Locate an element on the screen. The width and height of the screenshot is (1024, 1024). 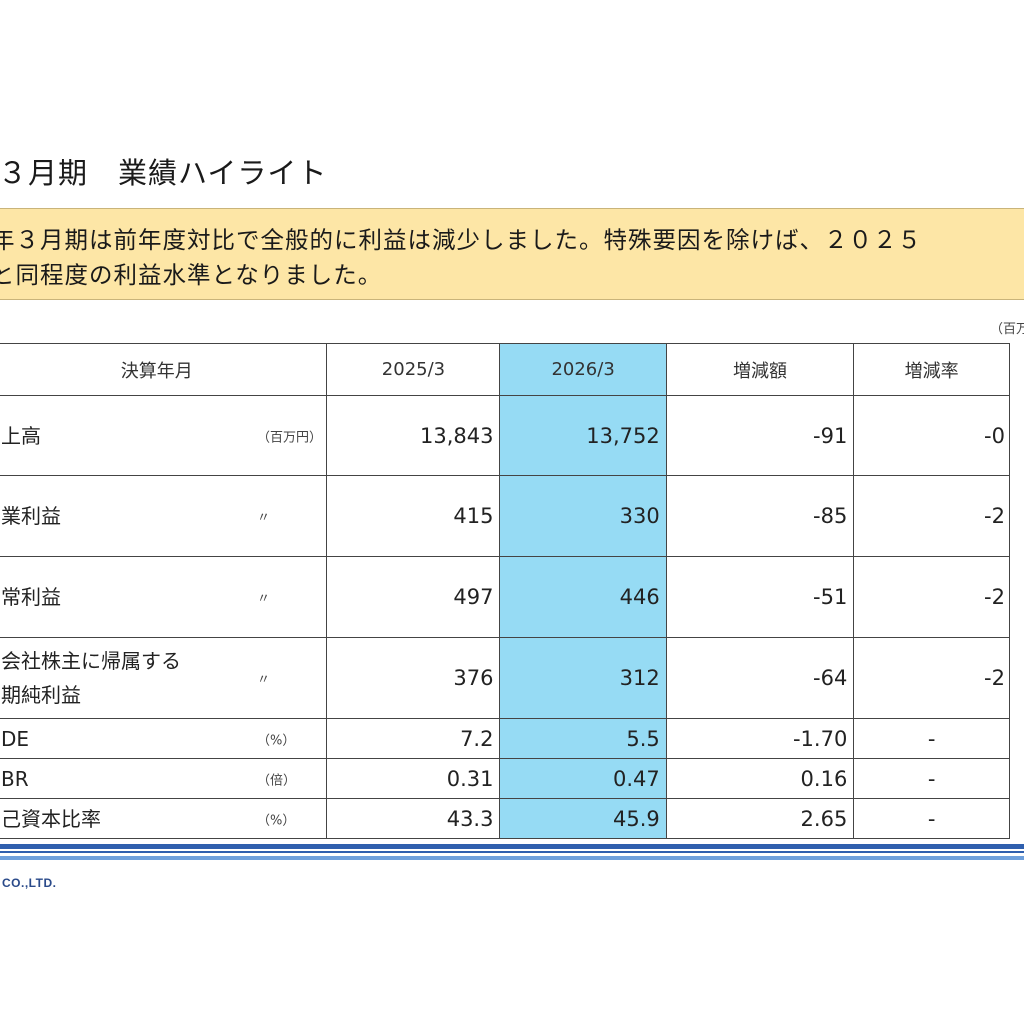
value-2026: 5.5 is located at coordinates (583, 738).